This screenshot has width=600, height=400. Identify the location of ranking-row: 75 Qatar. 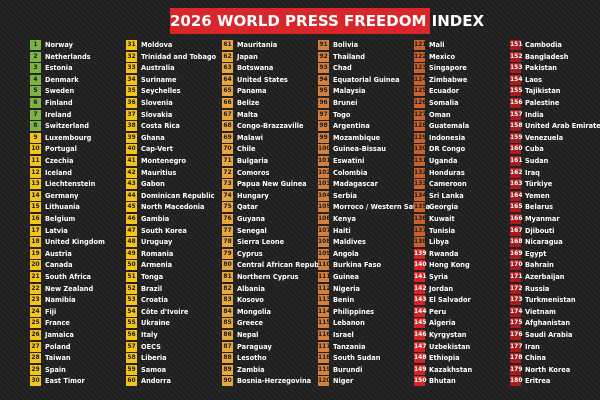
(240, 207).